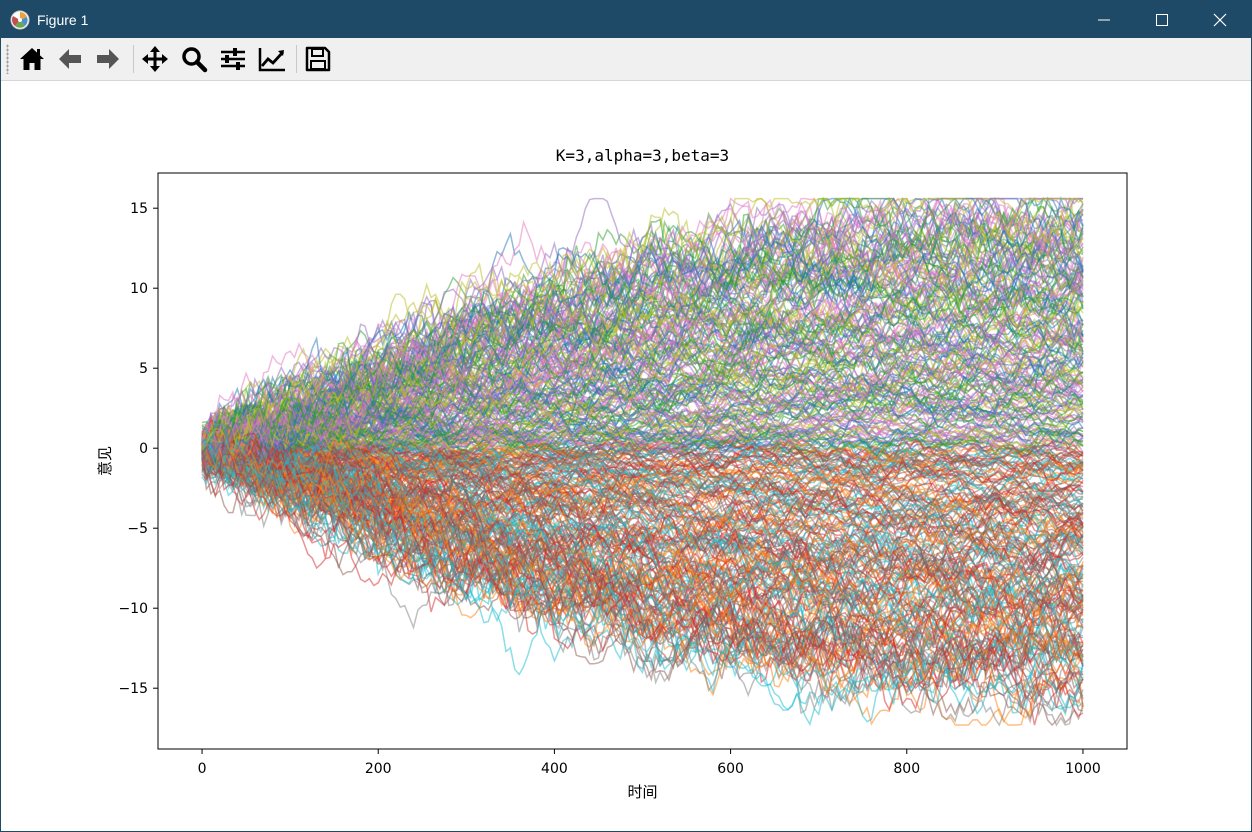  Describe the element at coordinates (143, 369) in the screenshot. I see `y-tick-label: 5` at that location.